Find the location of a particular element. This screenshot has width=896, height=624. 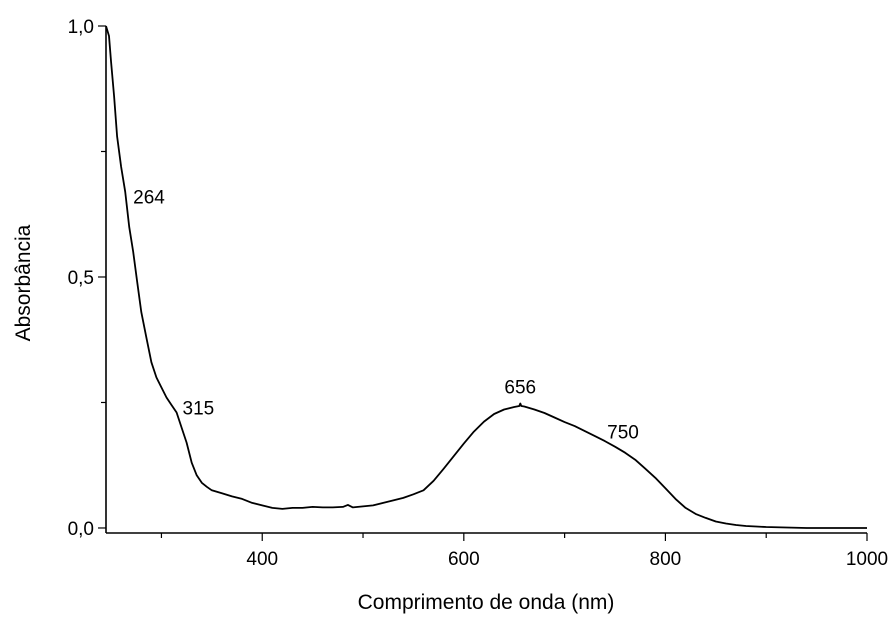

y-tick-label: 0,5 is located at coordinates (81, 278).